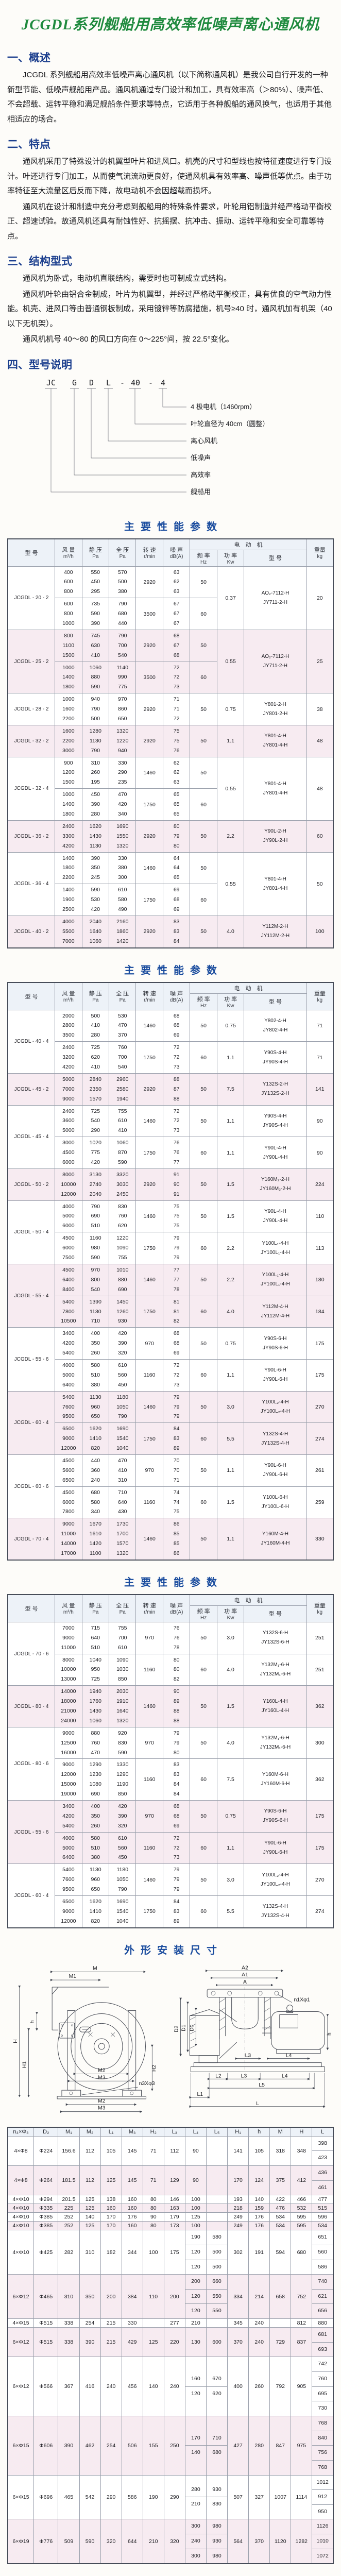 The height and width of the screenshot is (2576, 341). What do you see at coordinates (259, 2541) in the screenshot?
I see `dimension-cell: 370` at bounding box center [259, 2541].